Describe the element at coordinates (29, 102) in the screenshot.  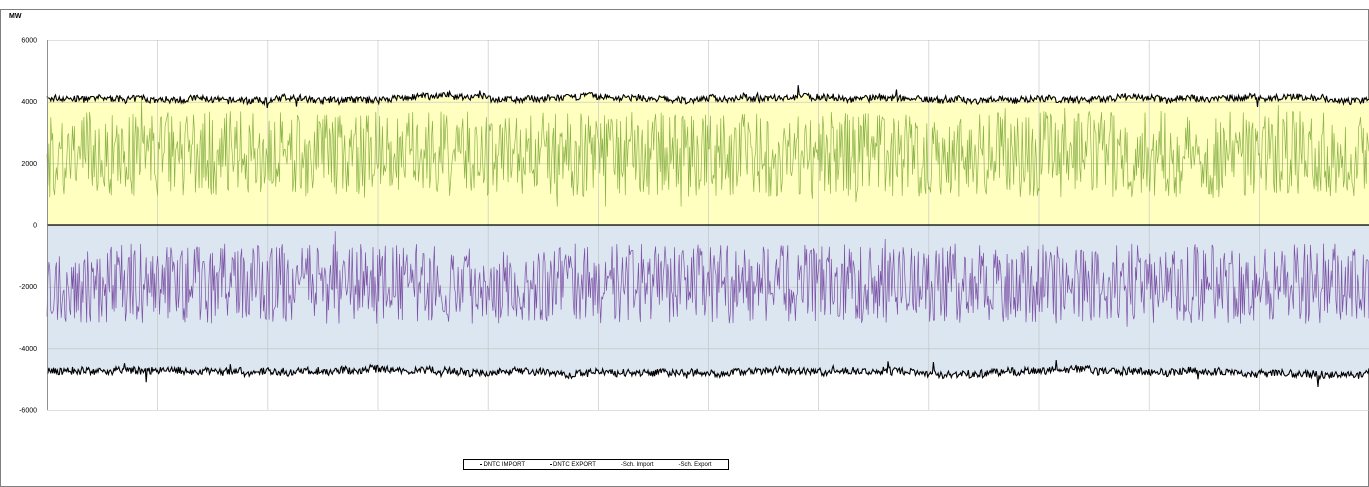
I see `y-tick-label: 4000` at that location.